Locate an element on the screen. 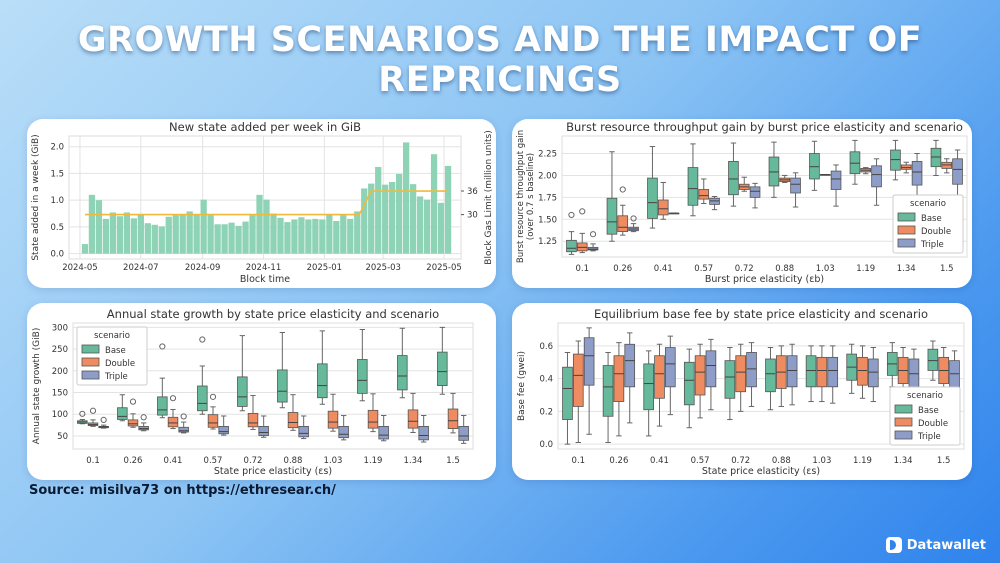 This screenshot has width=1000, height=563. legend-swatch-base is located at coordinates (906, 217).